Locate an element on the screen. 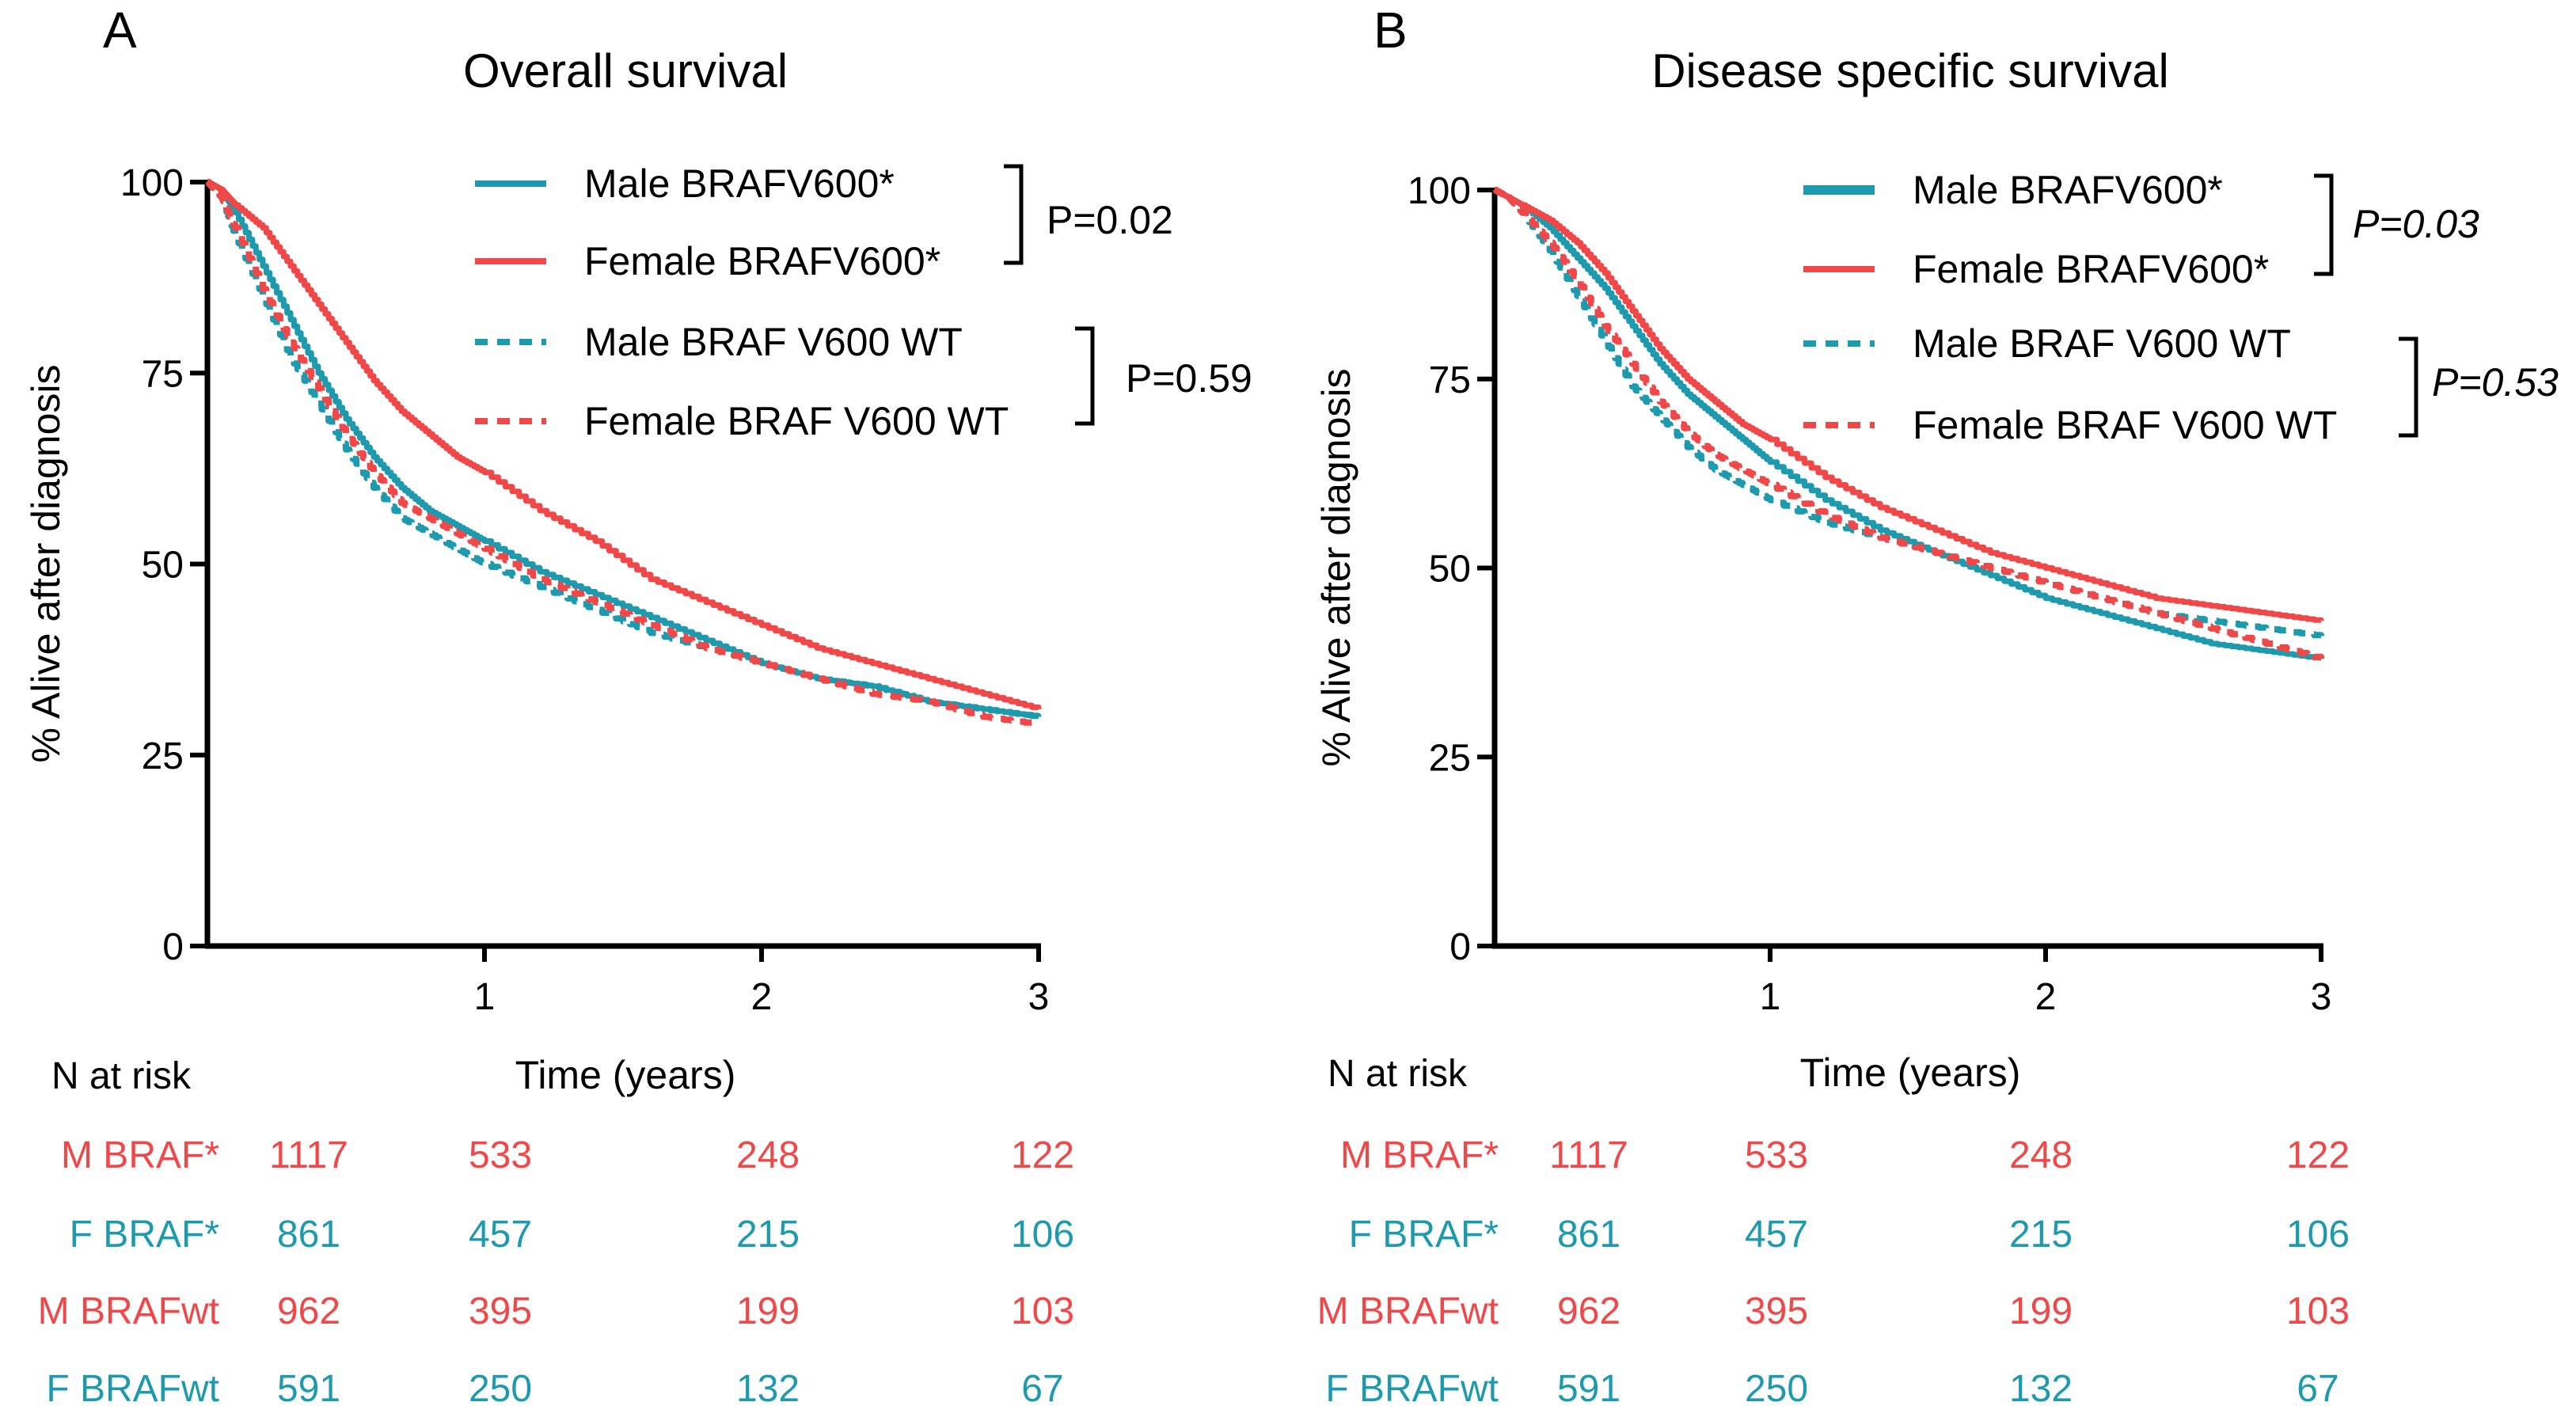  p-value-2: P=0.59 is located at coordinates (1189, 378).